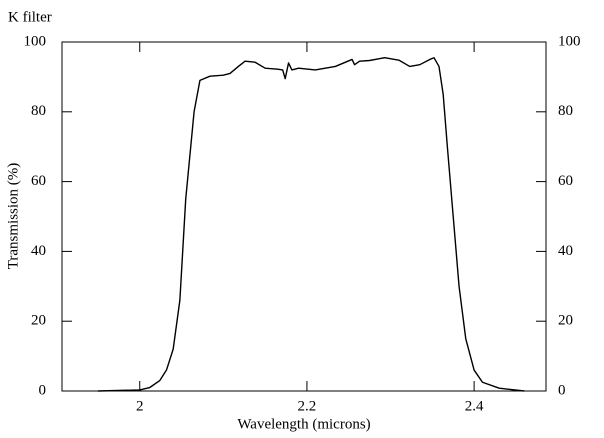 The width and height of the screenshot is (604, 438). Describe the element at coordinates (43, 390) in the screenshot. I see `y-tick-label: 0` at that location.